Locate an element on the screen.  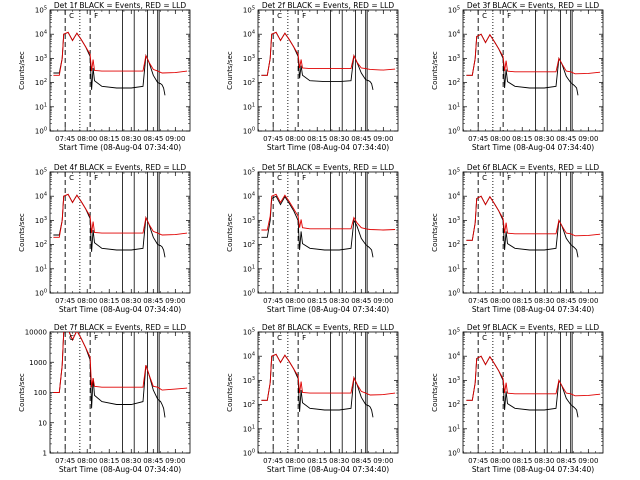
panel-title: Det 4f BLACK = Events, RED = LLD is located at coordinates (120, 167).